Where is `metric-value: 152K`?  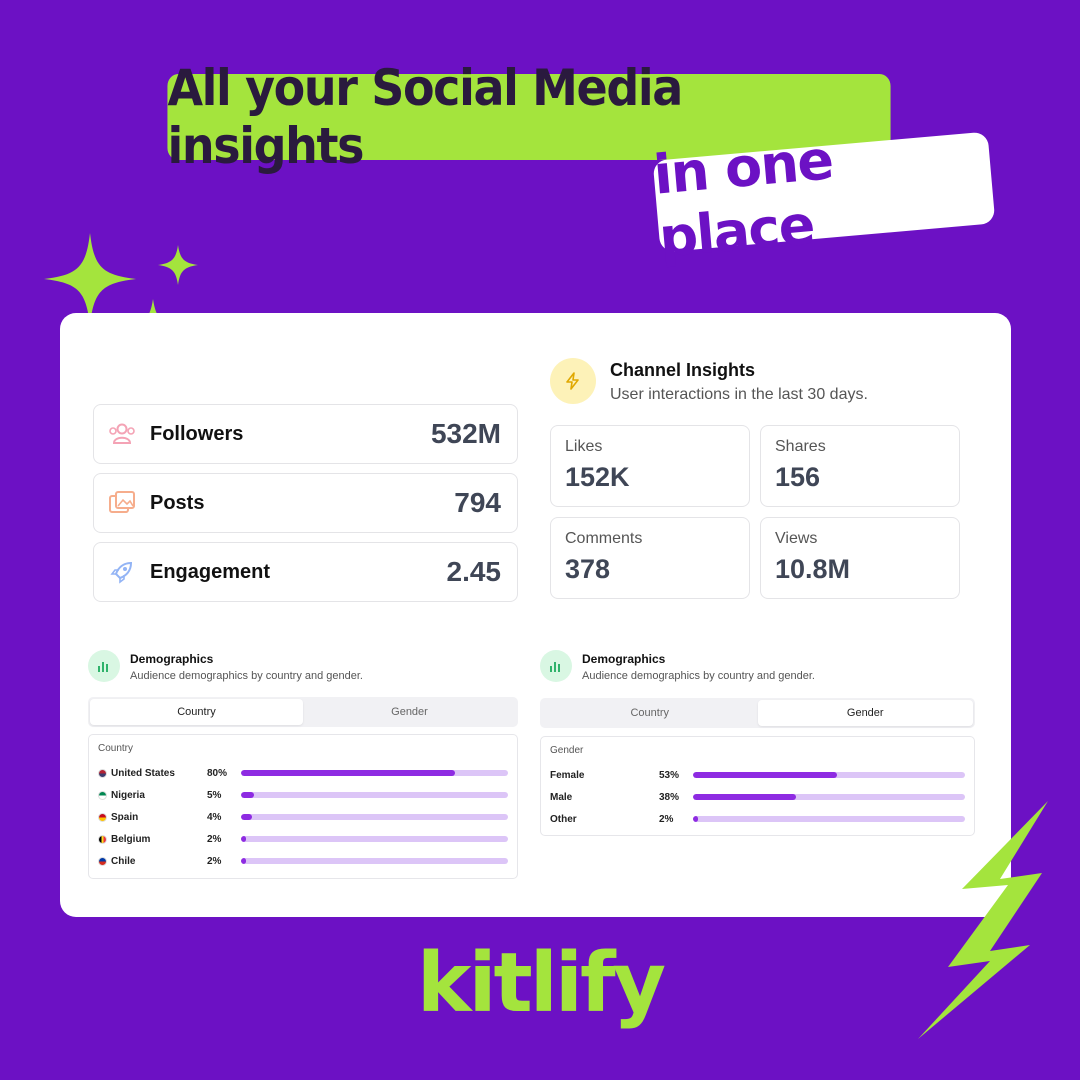
metric-value: 152K is located at coordinates (597, 477).